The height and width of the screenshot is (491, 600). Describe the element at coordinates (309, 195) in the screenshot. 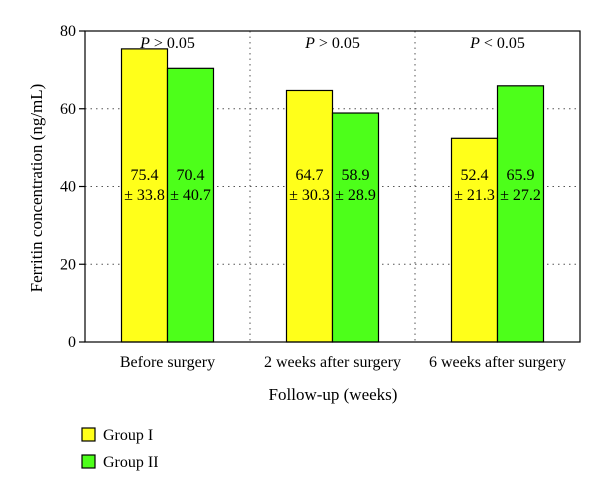

I see `bar-sd-label: ± 30.3` at that location.